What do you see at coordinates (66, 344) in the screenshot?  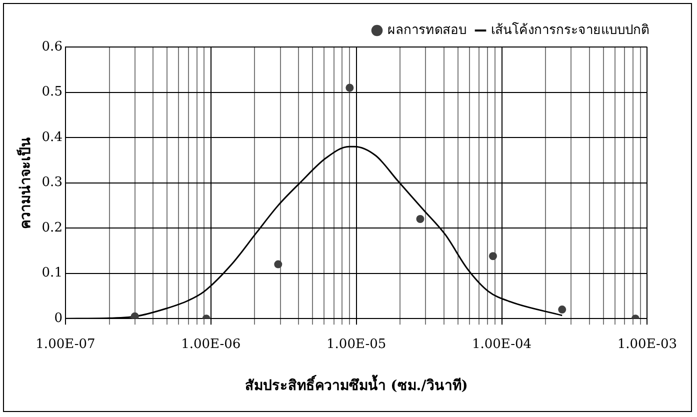 I see `x-tick-label: 1.00E-07` at bounding box center [66, 344].